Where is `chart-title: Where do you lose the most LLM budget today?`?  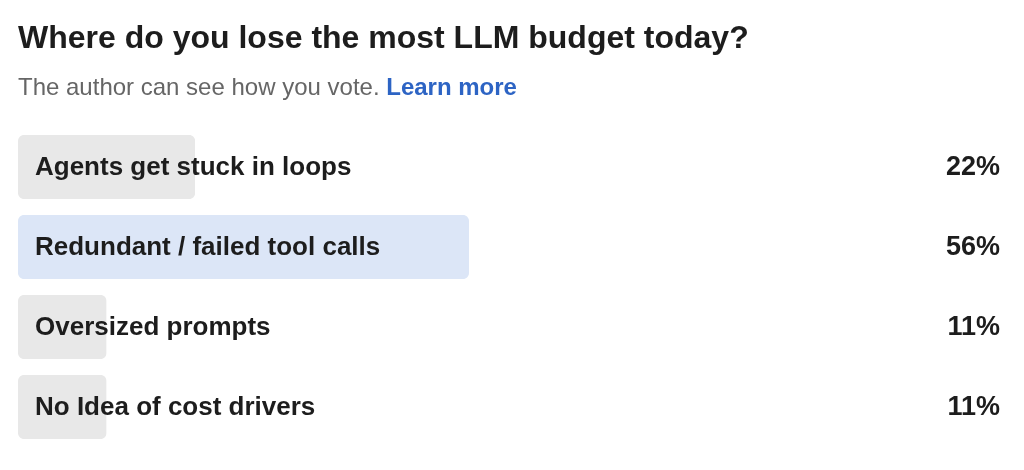 chart-title: Where do you lose the most LLM budget today? is located at coordinates (383, 37).